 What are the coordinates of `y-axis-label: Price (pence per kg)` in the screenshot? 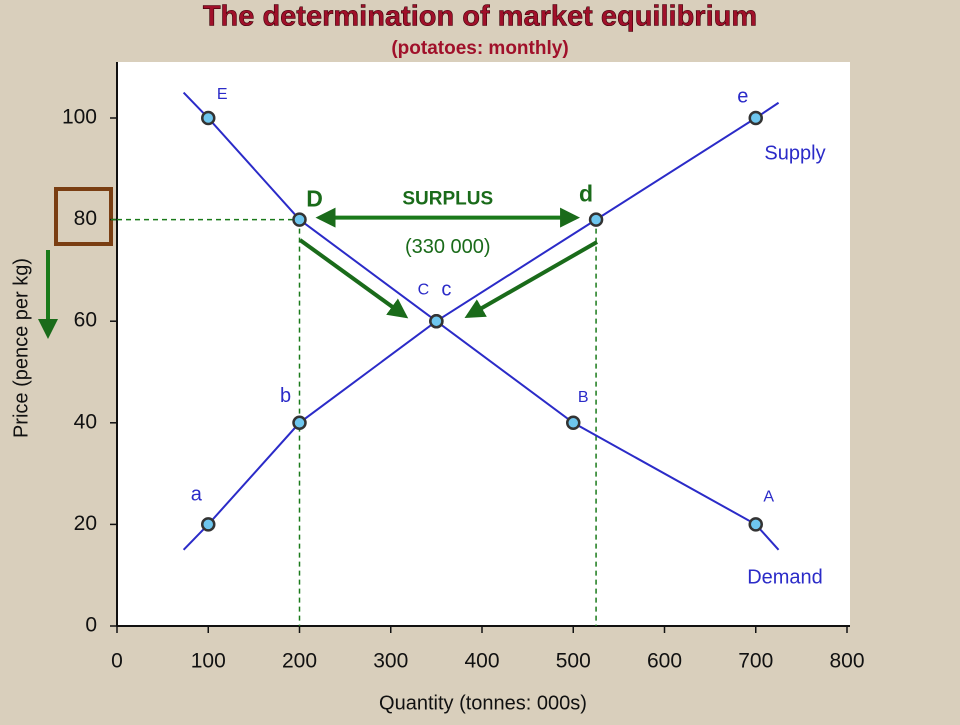 It's located at (21, 348).